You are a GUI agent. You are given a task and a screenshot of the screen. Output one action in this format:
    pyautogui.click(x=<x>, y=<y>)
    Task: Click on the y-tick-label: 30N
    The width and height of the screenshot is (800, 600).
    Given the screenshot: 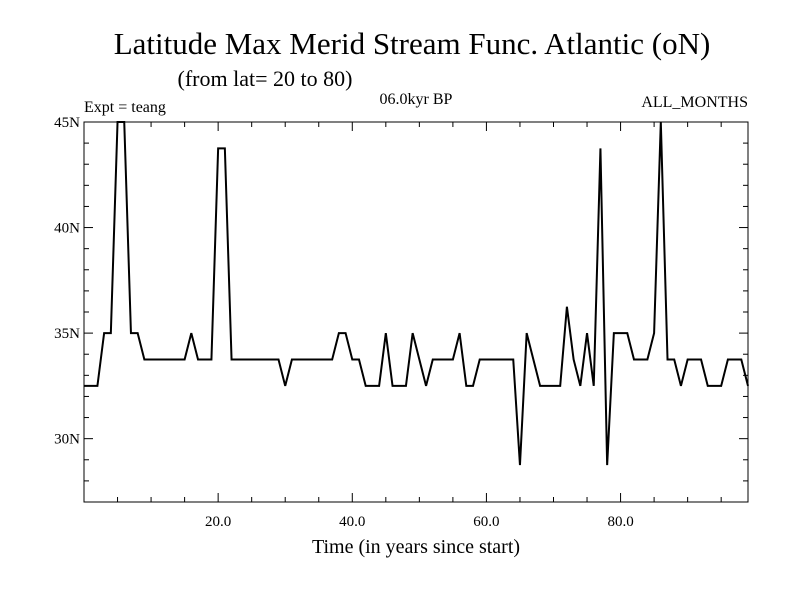 What is the action you would take?
    pyautogui.click(x=67, y=440)
    